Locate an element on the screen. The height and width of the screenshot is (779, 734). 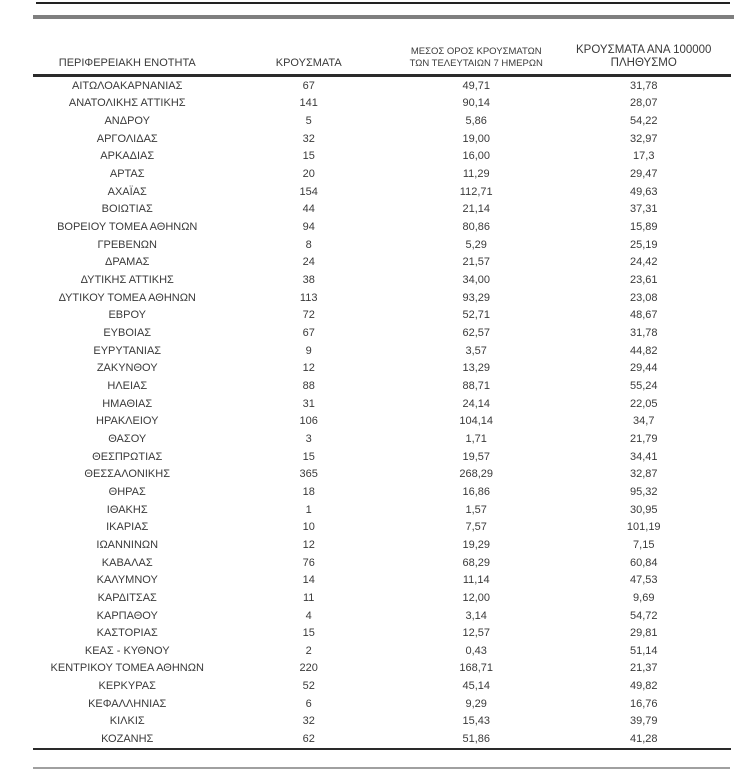
region-cell: ΙΩΑΝΝΙΝΩΝ is located at coordinates (127, 544).